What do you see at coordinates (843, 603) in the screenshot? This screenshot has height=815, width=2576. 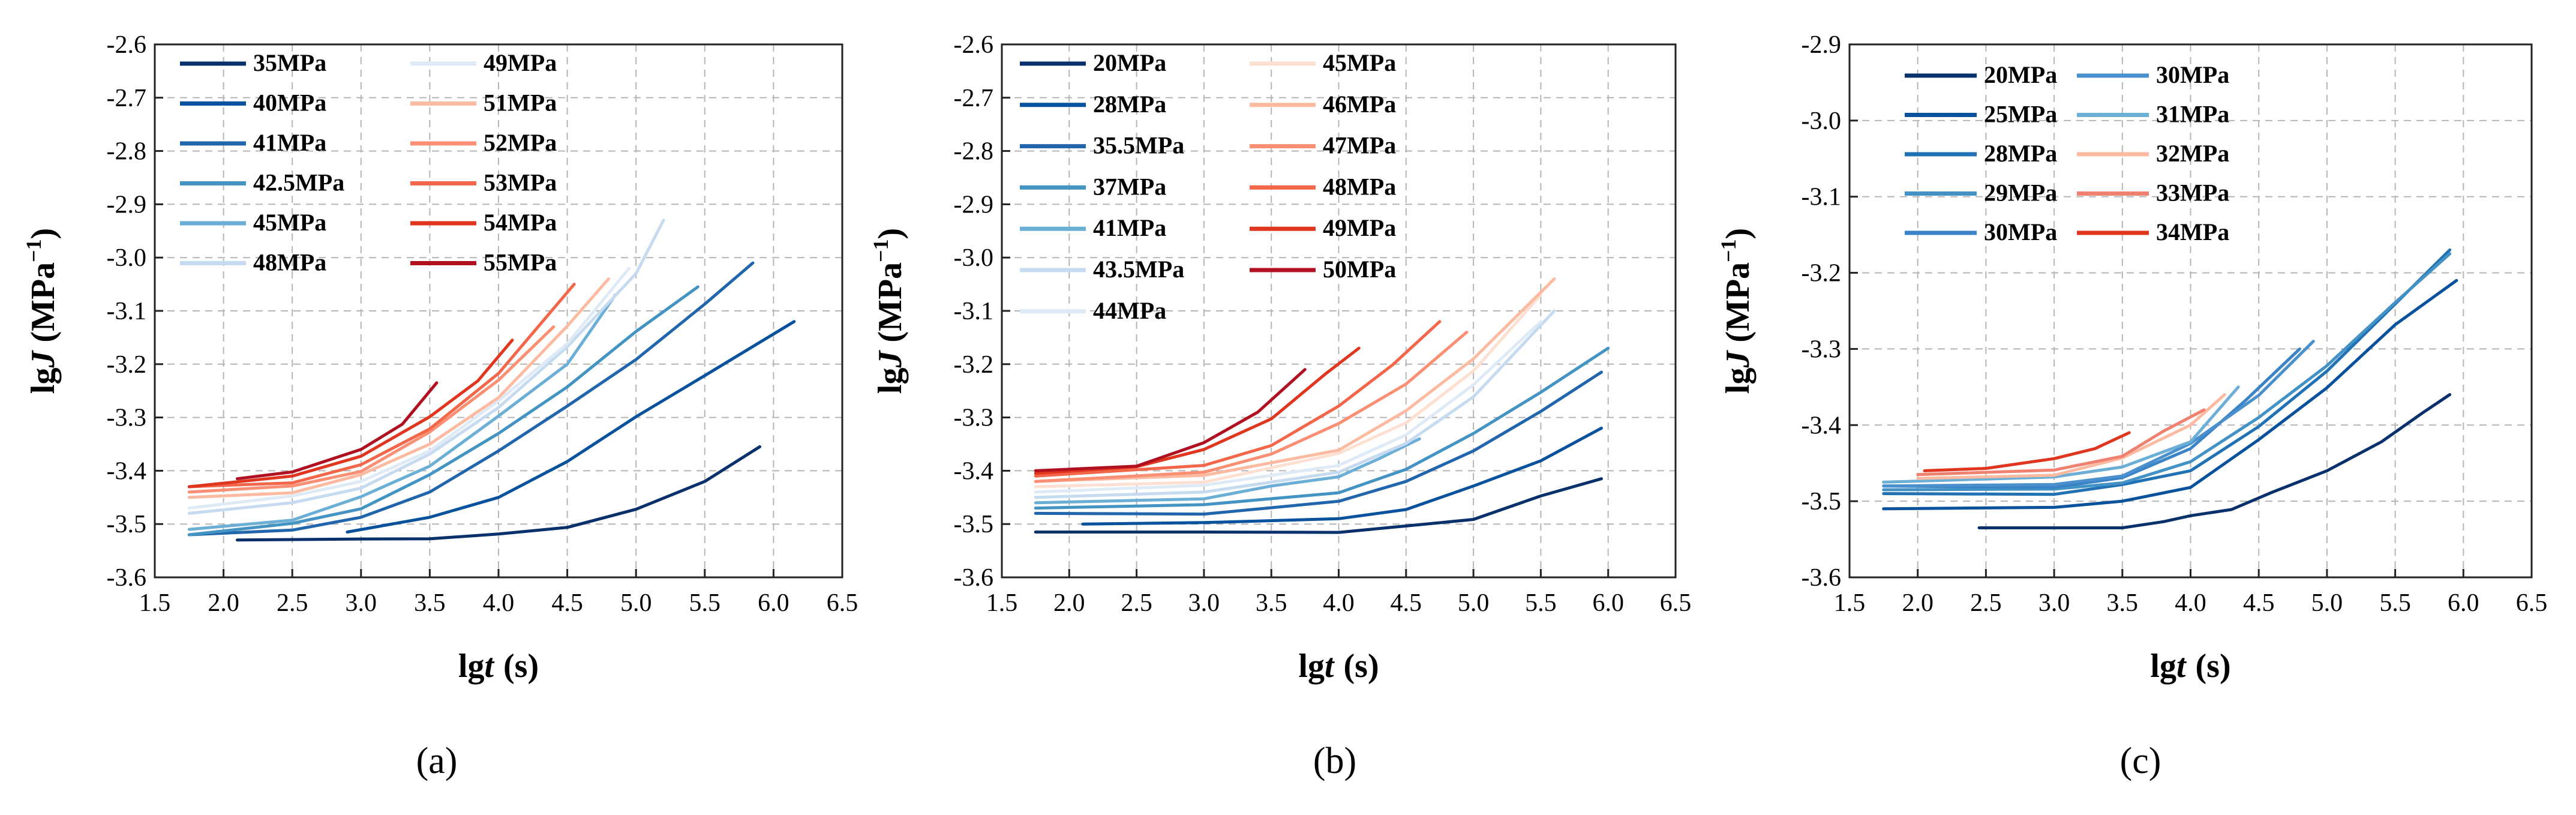 I see `x-tick-label: 6.5` at bounding box center [843, 603].